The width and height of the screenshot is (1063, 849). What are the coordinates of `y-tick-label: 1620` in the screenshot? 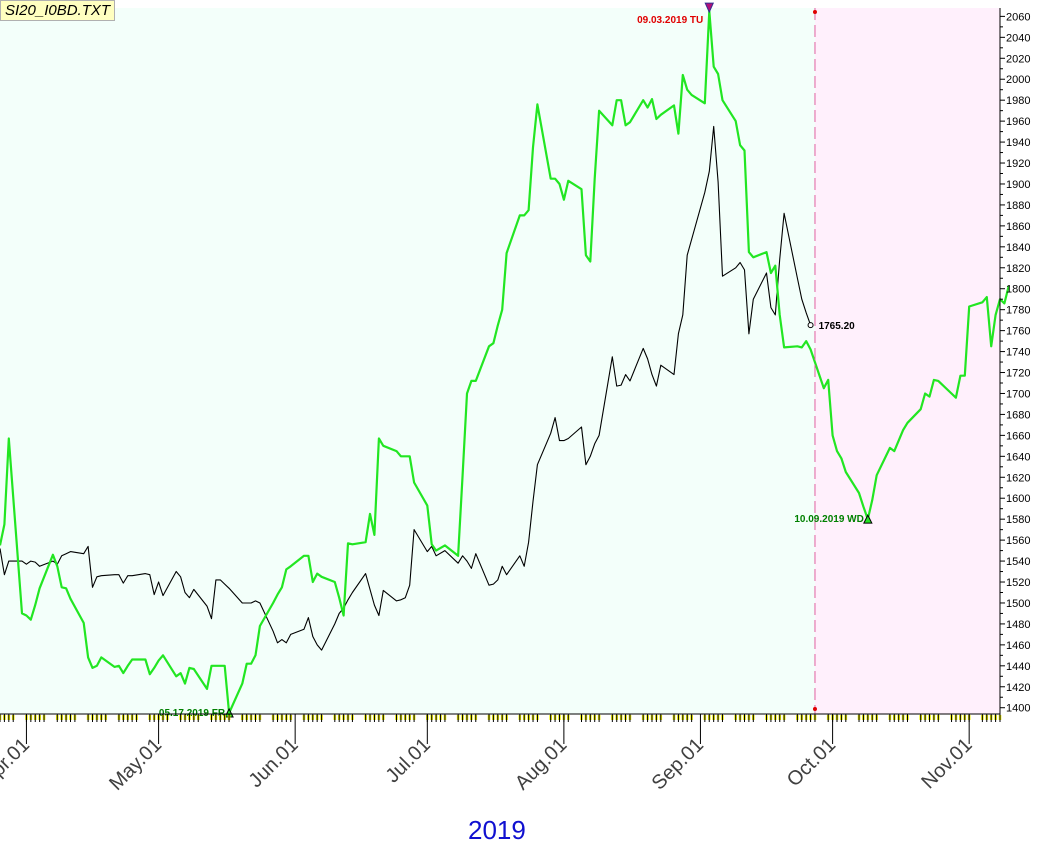 It's located at (1018, 478).